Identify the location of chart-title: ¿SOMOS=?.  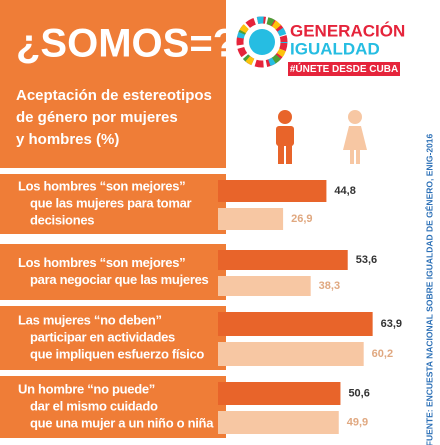
(126, 44).